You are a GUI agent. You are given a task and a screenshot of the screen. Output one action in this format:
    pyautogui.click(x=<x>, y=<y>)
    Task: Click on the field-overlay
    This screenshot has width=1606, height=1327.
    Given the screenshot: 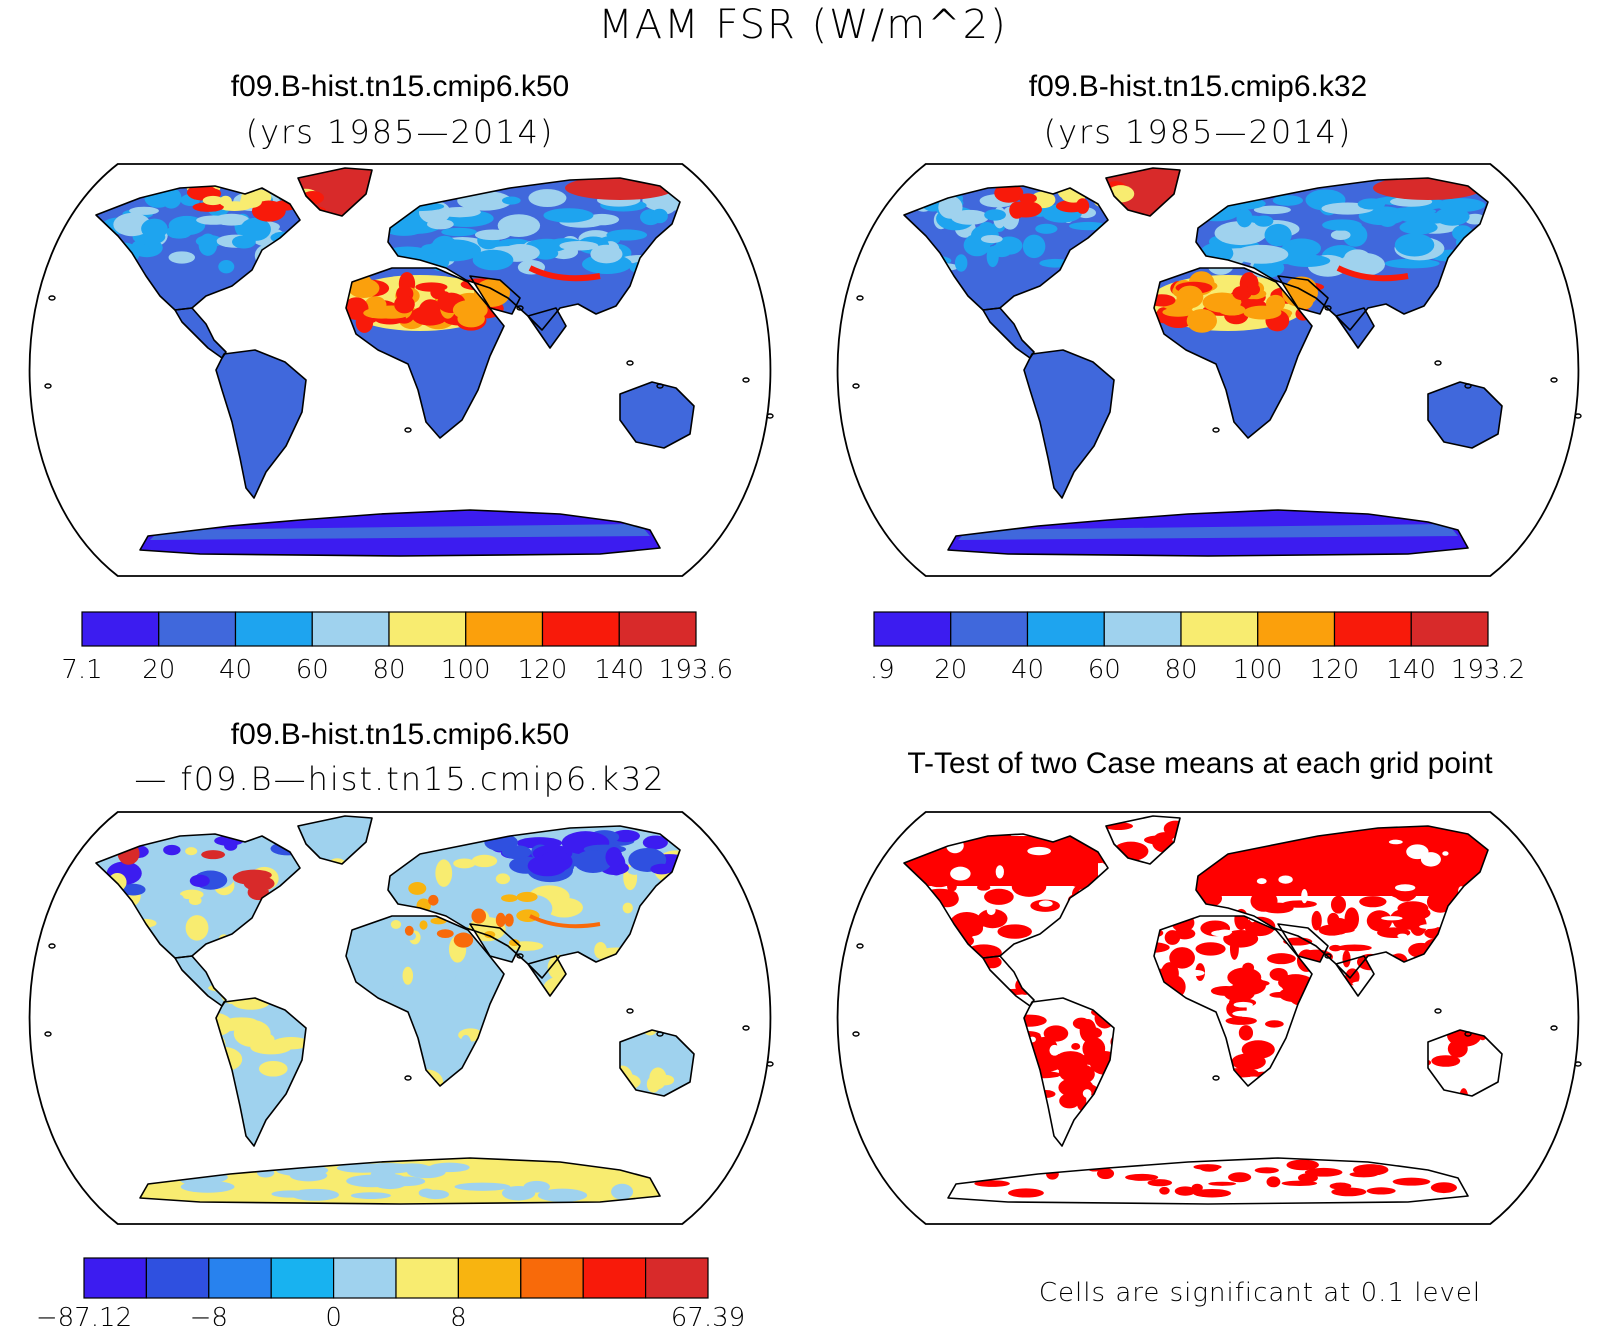 What is the action you would take?
    pyautogui.click(x=1203, y=1007)
    